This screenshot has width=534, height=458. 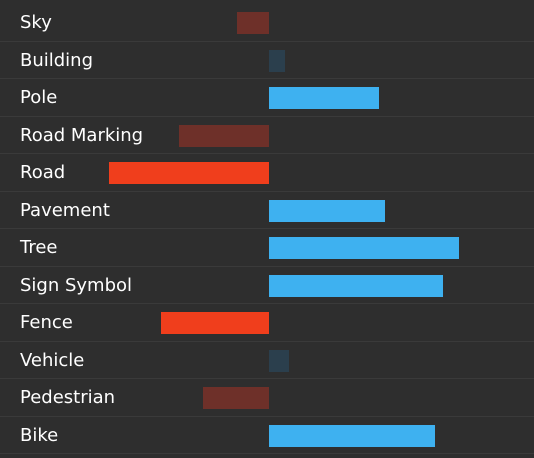 I want to click on category-label: Fence, so click(x=46, y=322).